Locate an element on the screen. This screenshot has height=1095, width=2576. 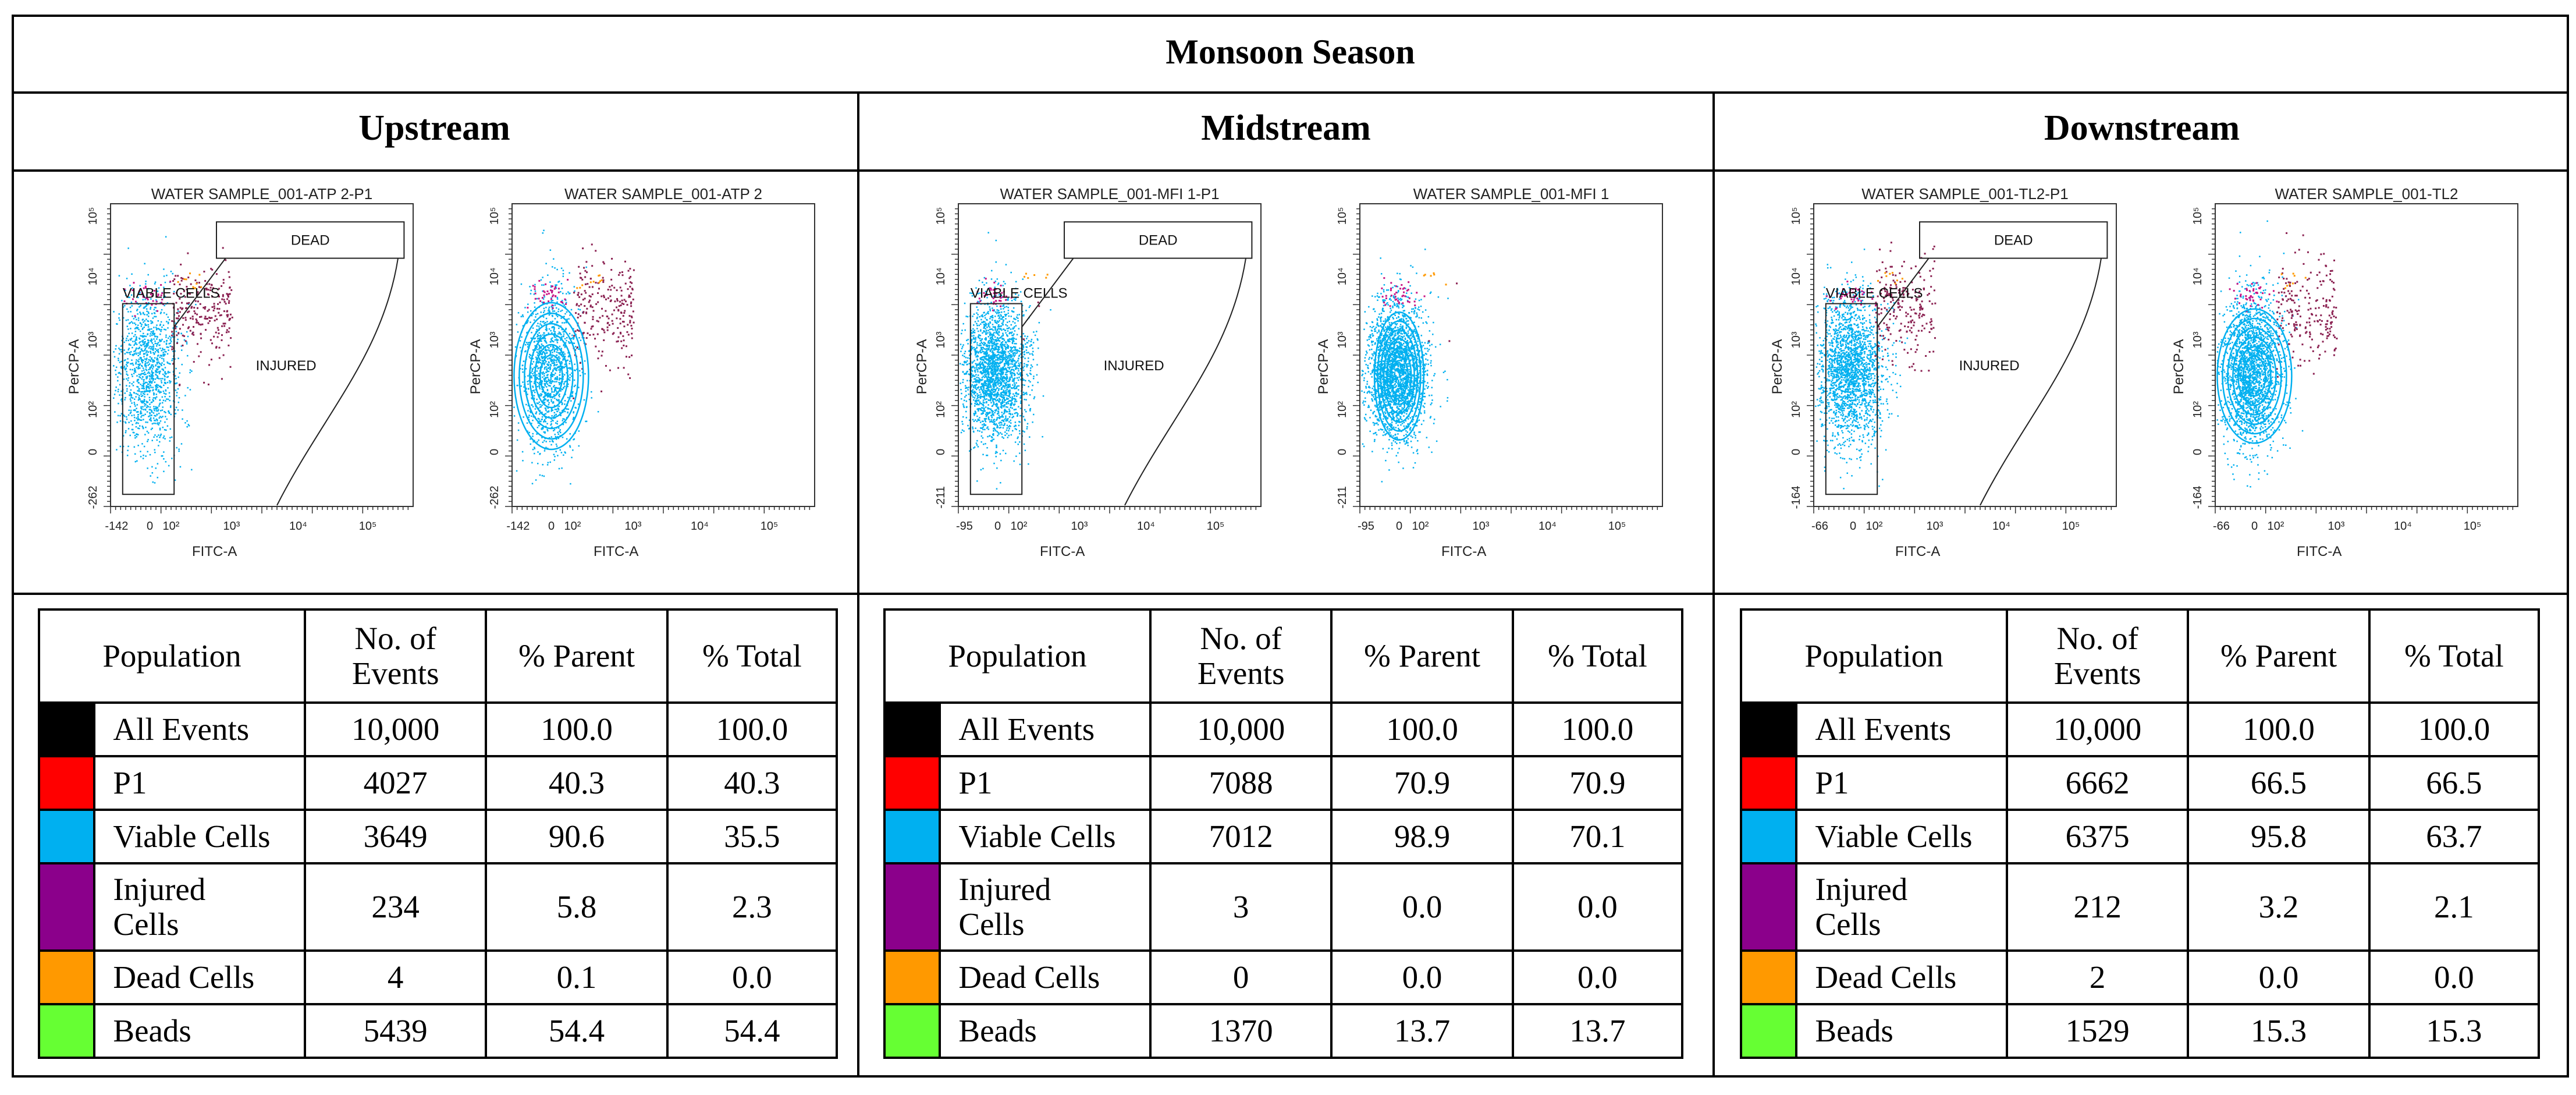
header-events-line1: No. of is located at coordinates (1241, 638).